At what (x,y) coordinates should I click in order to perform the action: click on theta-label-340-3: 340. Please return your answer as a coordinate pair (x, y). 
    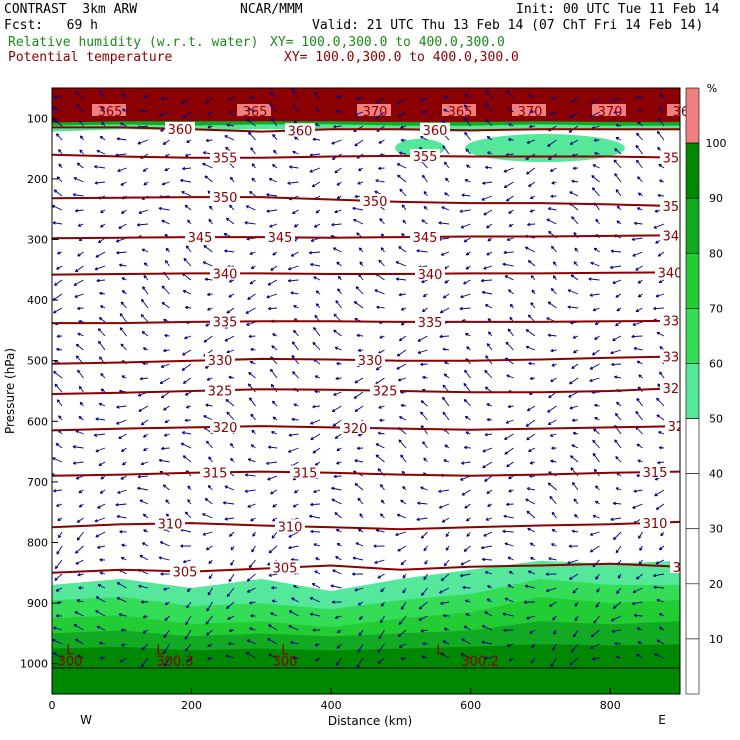
    Looking at the image, I should click on (734, 273).